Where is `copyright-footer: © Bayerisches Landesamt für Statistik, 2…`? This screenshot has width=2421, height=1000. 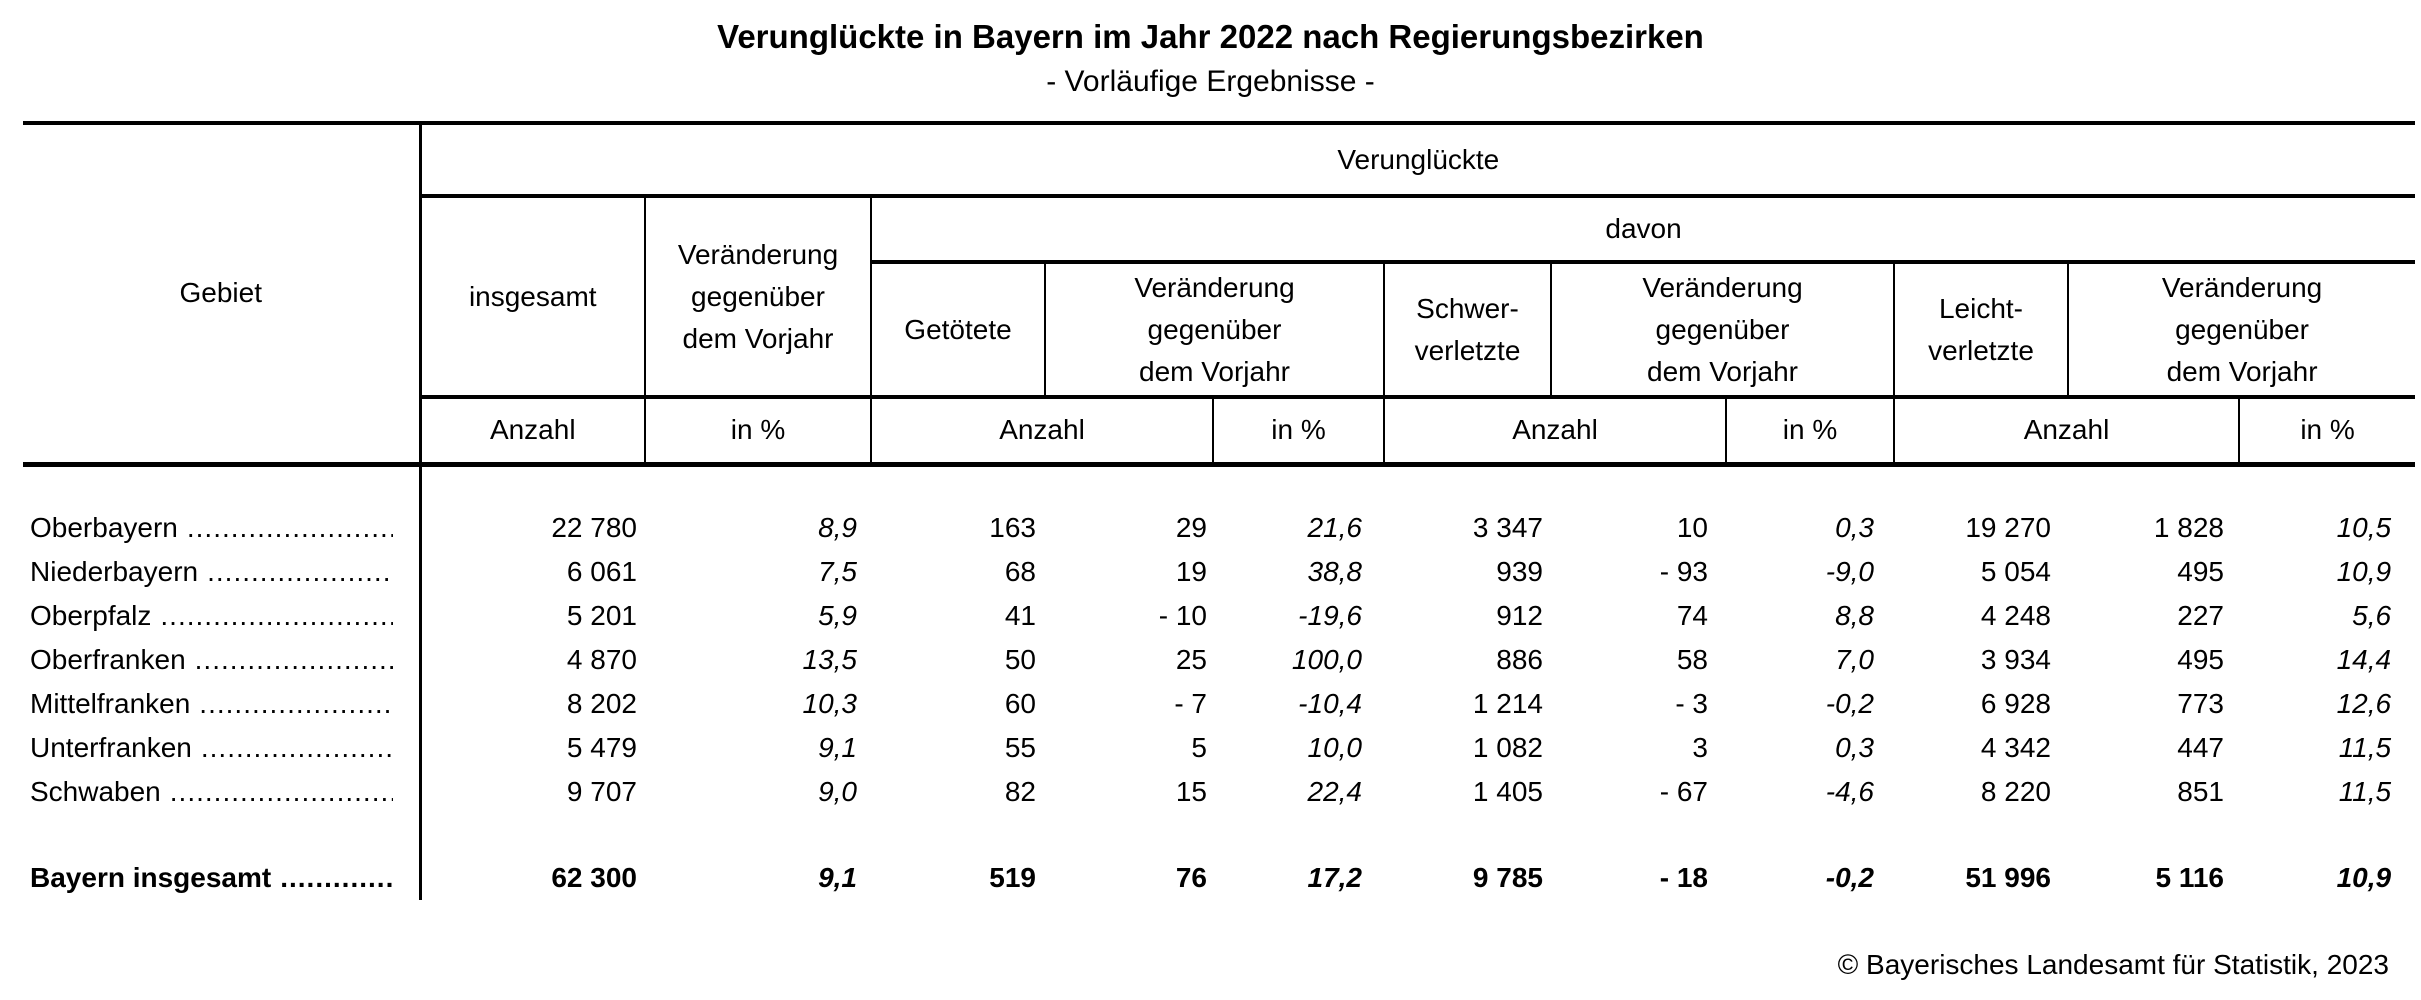 copyright-footer: © Bayerisches Landesamt für Statistik, 2… is located at coordinates (2113, 964).